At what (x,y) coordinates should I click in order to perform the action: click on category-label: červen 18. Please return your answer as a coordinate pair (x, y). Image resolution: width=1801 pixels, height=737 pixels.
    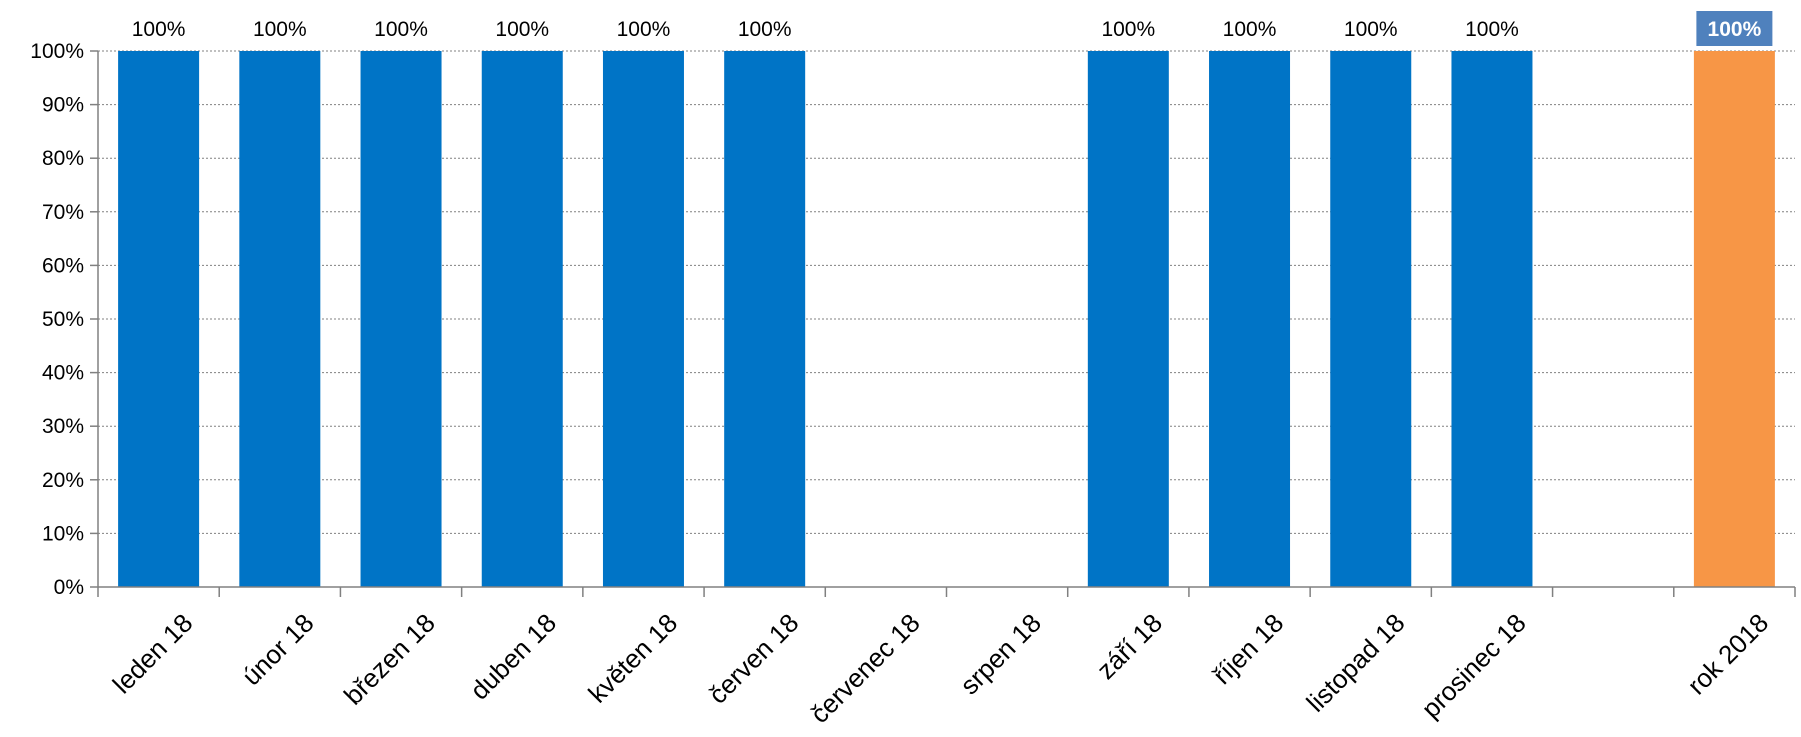
    Looking at the image, I should click on (754, 659).